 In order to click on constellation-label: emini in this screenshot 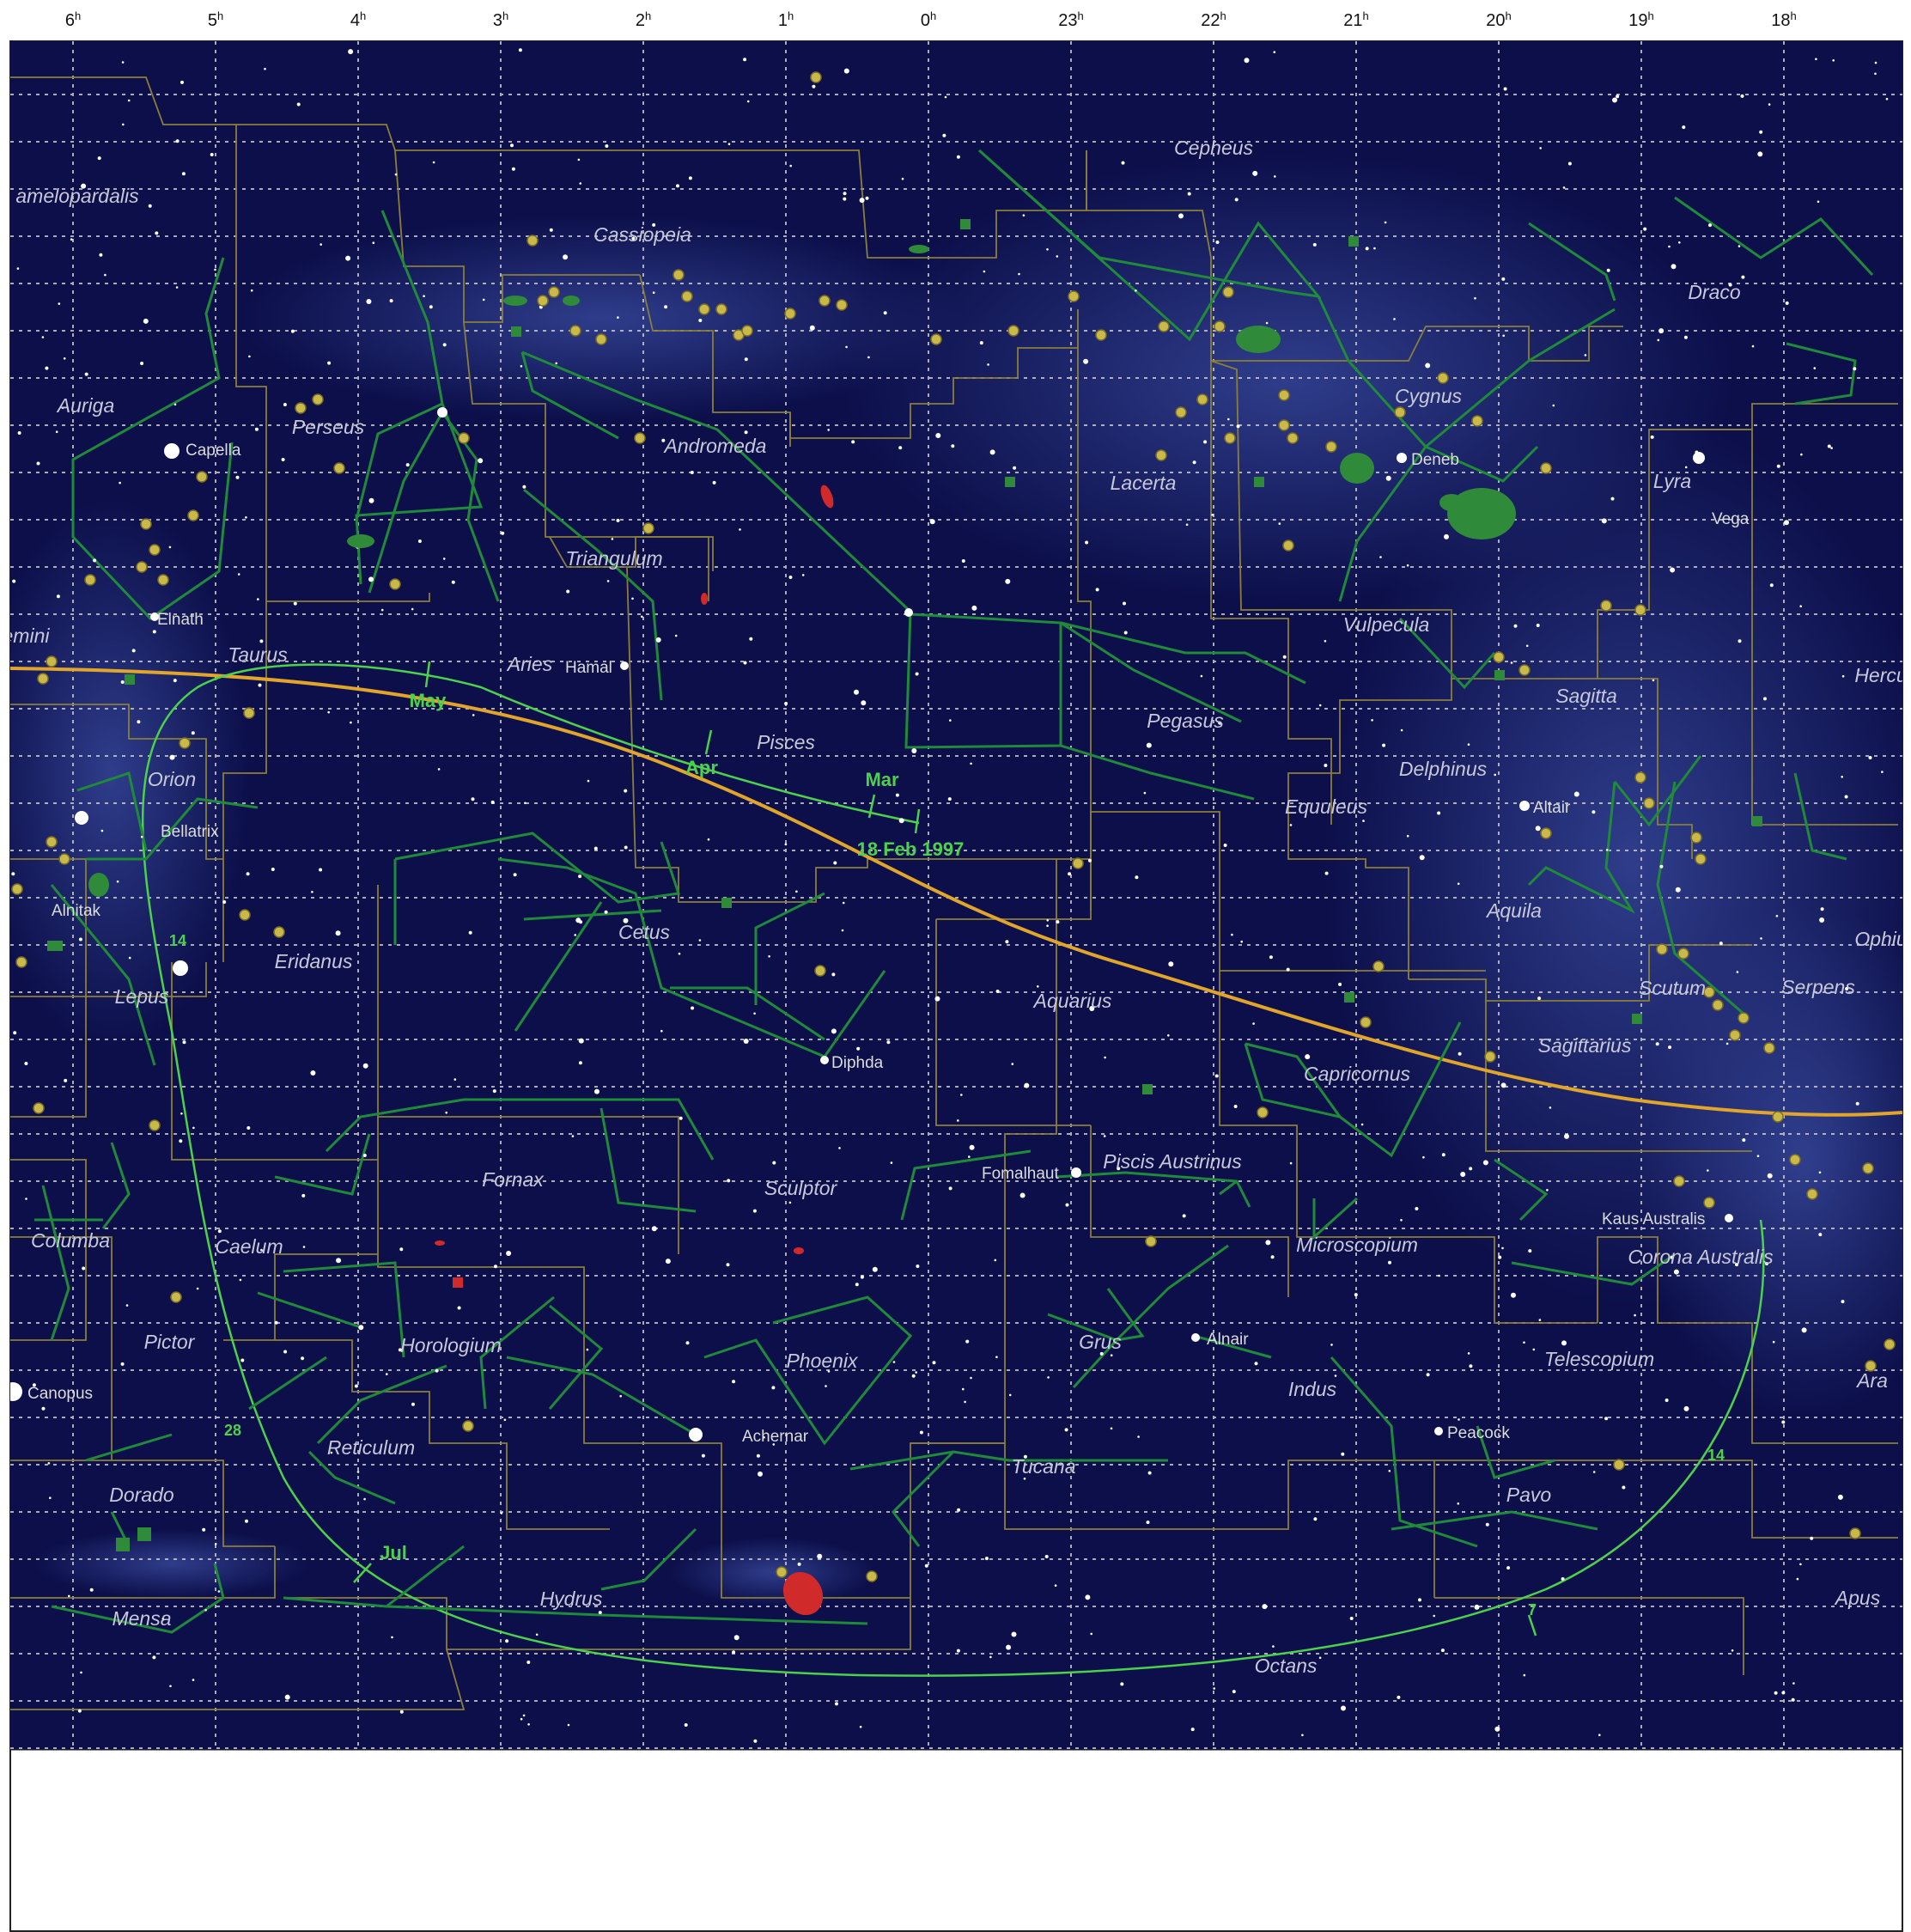, I will do `click(27, 636)`.